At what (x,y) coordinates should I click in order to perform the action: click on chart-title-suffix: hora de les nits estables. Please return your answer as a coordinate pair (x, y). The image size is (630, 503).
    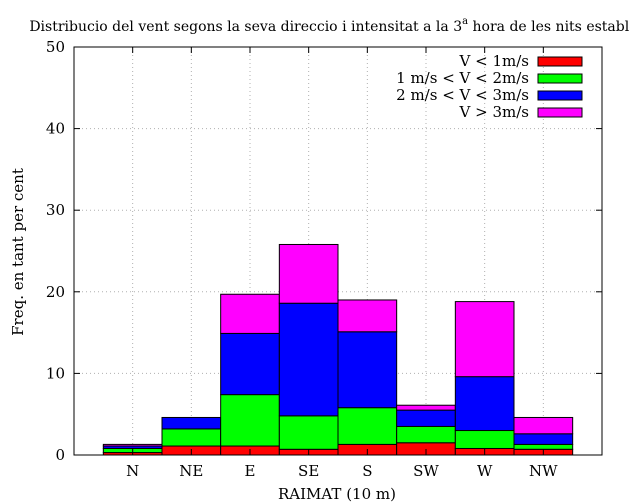
    Looking at the image, I should click on (549, 27).